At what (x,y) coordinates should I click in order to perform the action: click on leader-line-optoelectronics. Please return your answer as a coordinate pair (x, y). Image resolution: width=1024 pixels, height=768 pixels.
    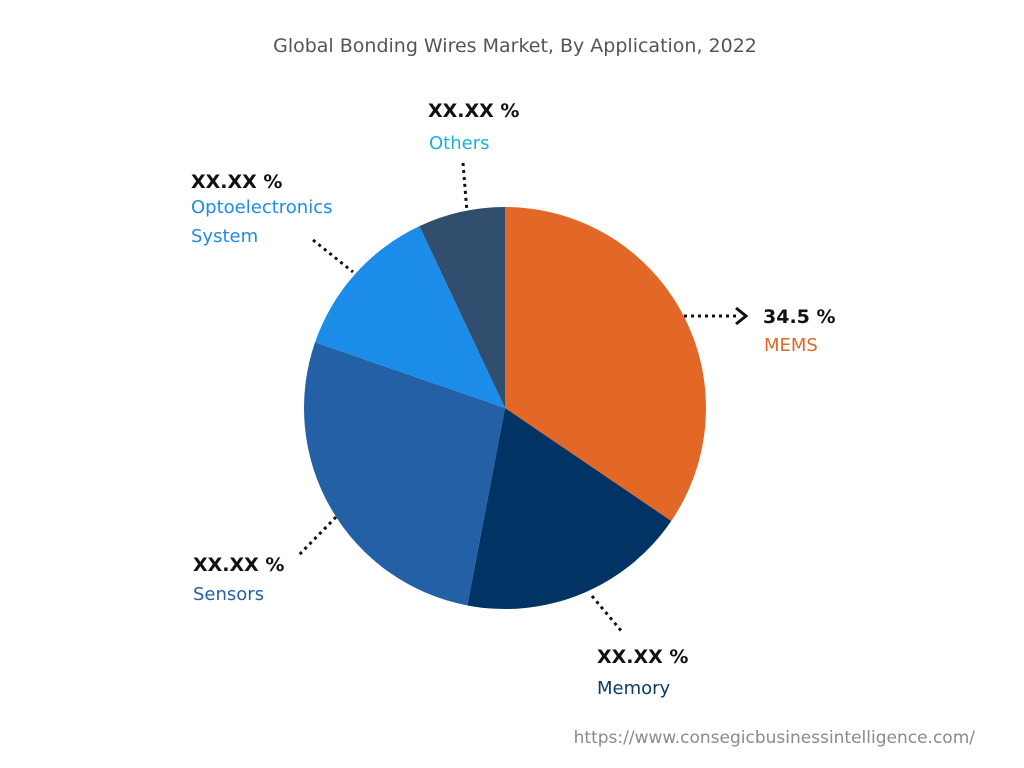
    Looking at the image, I should click on (333, 256).